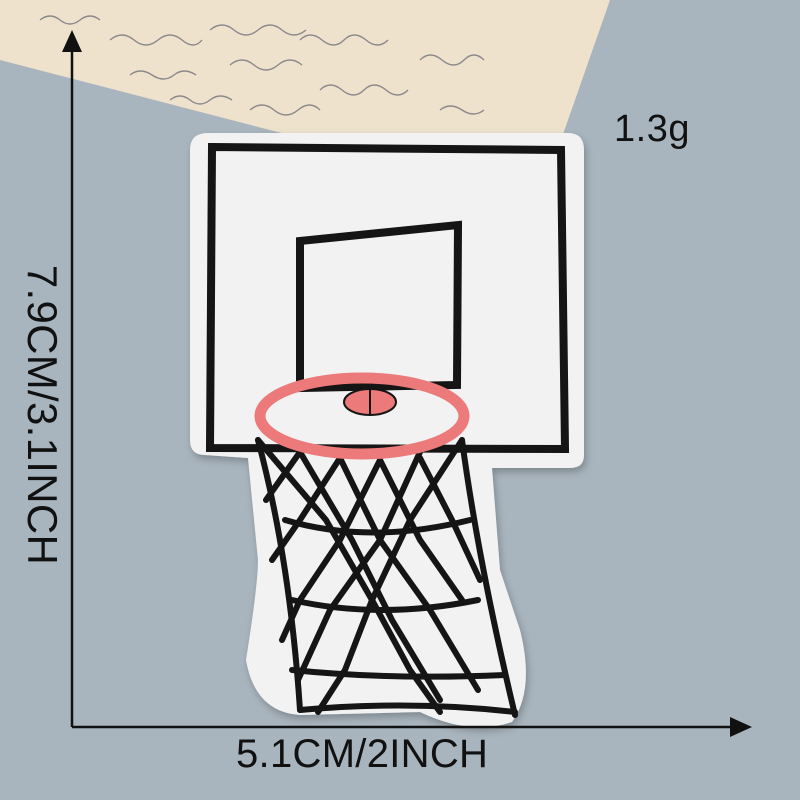 The width and height of the screenshot is (800, 800). I want to click on arrow-up-icon, so click(72, 41).